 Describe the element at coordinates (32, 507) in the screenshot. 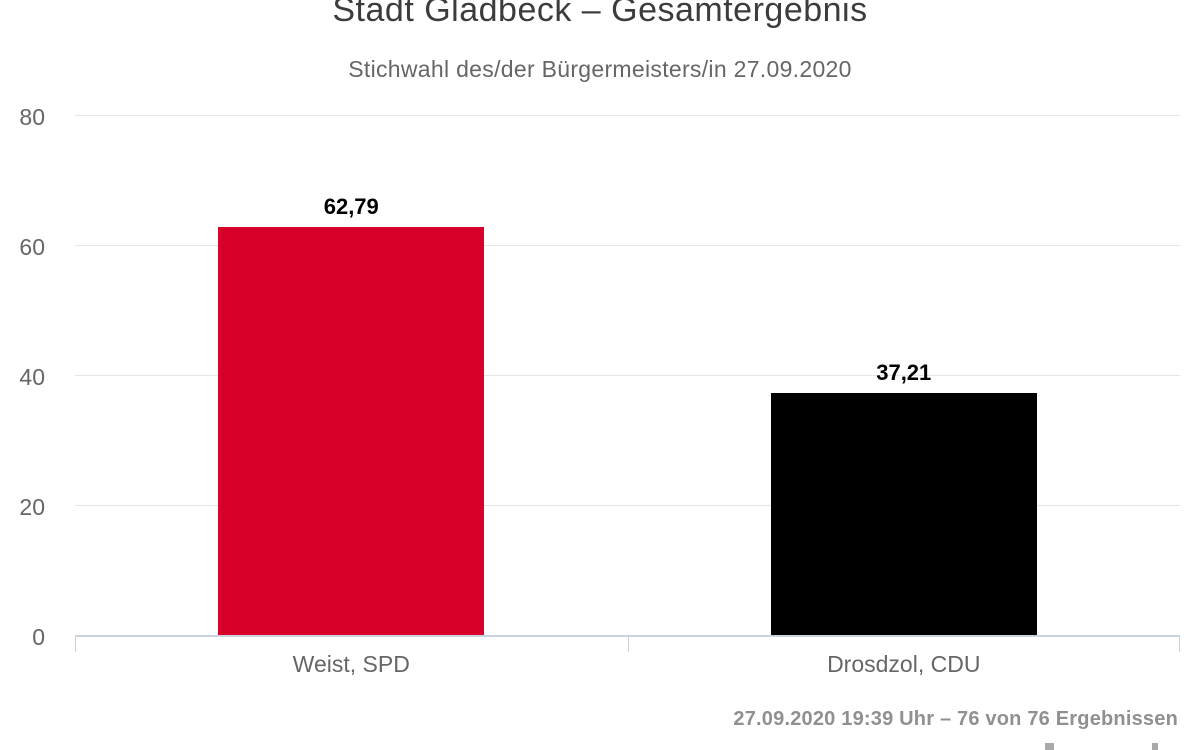

I see `y-axis-tick-label: 20` at that location.